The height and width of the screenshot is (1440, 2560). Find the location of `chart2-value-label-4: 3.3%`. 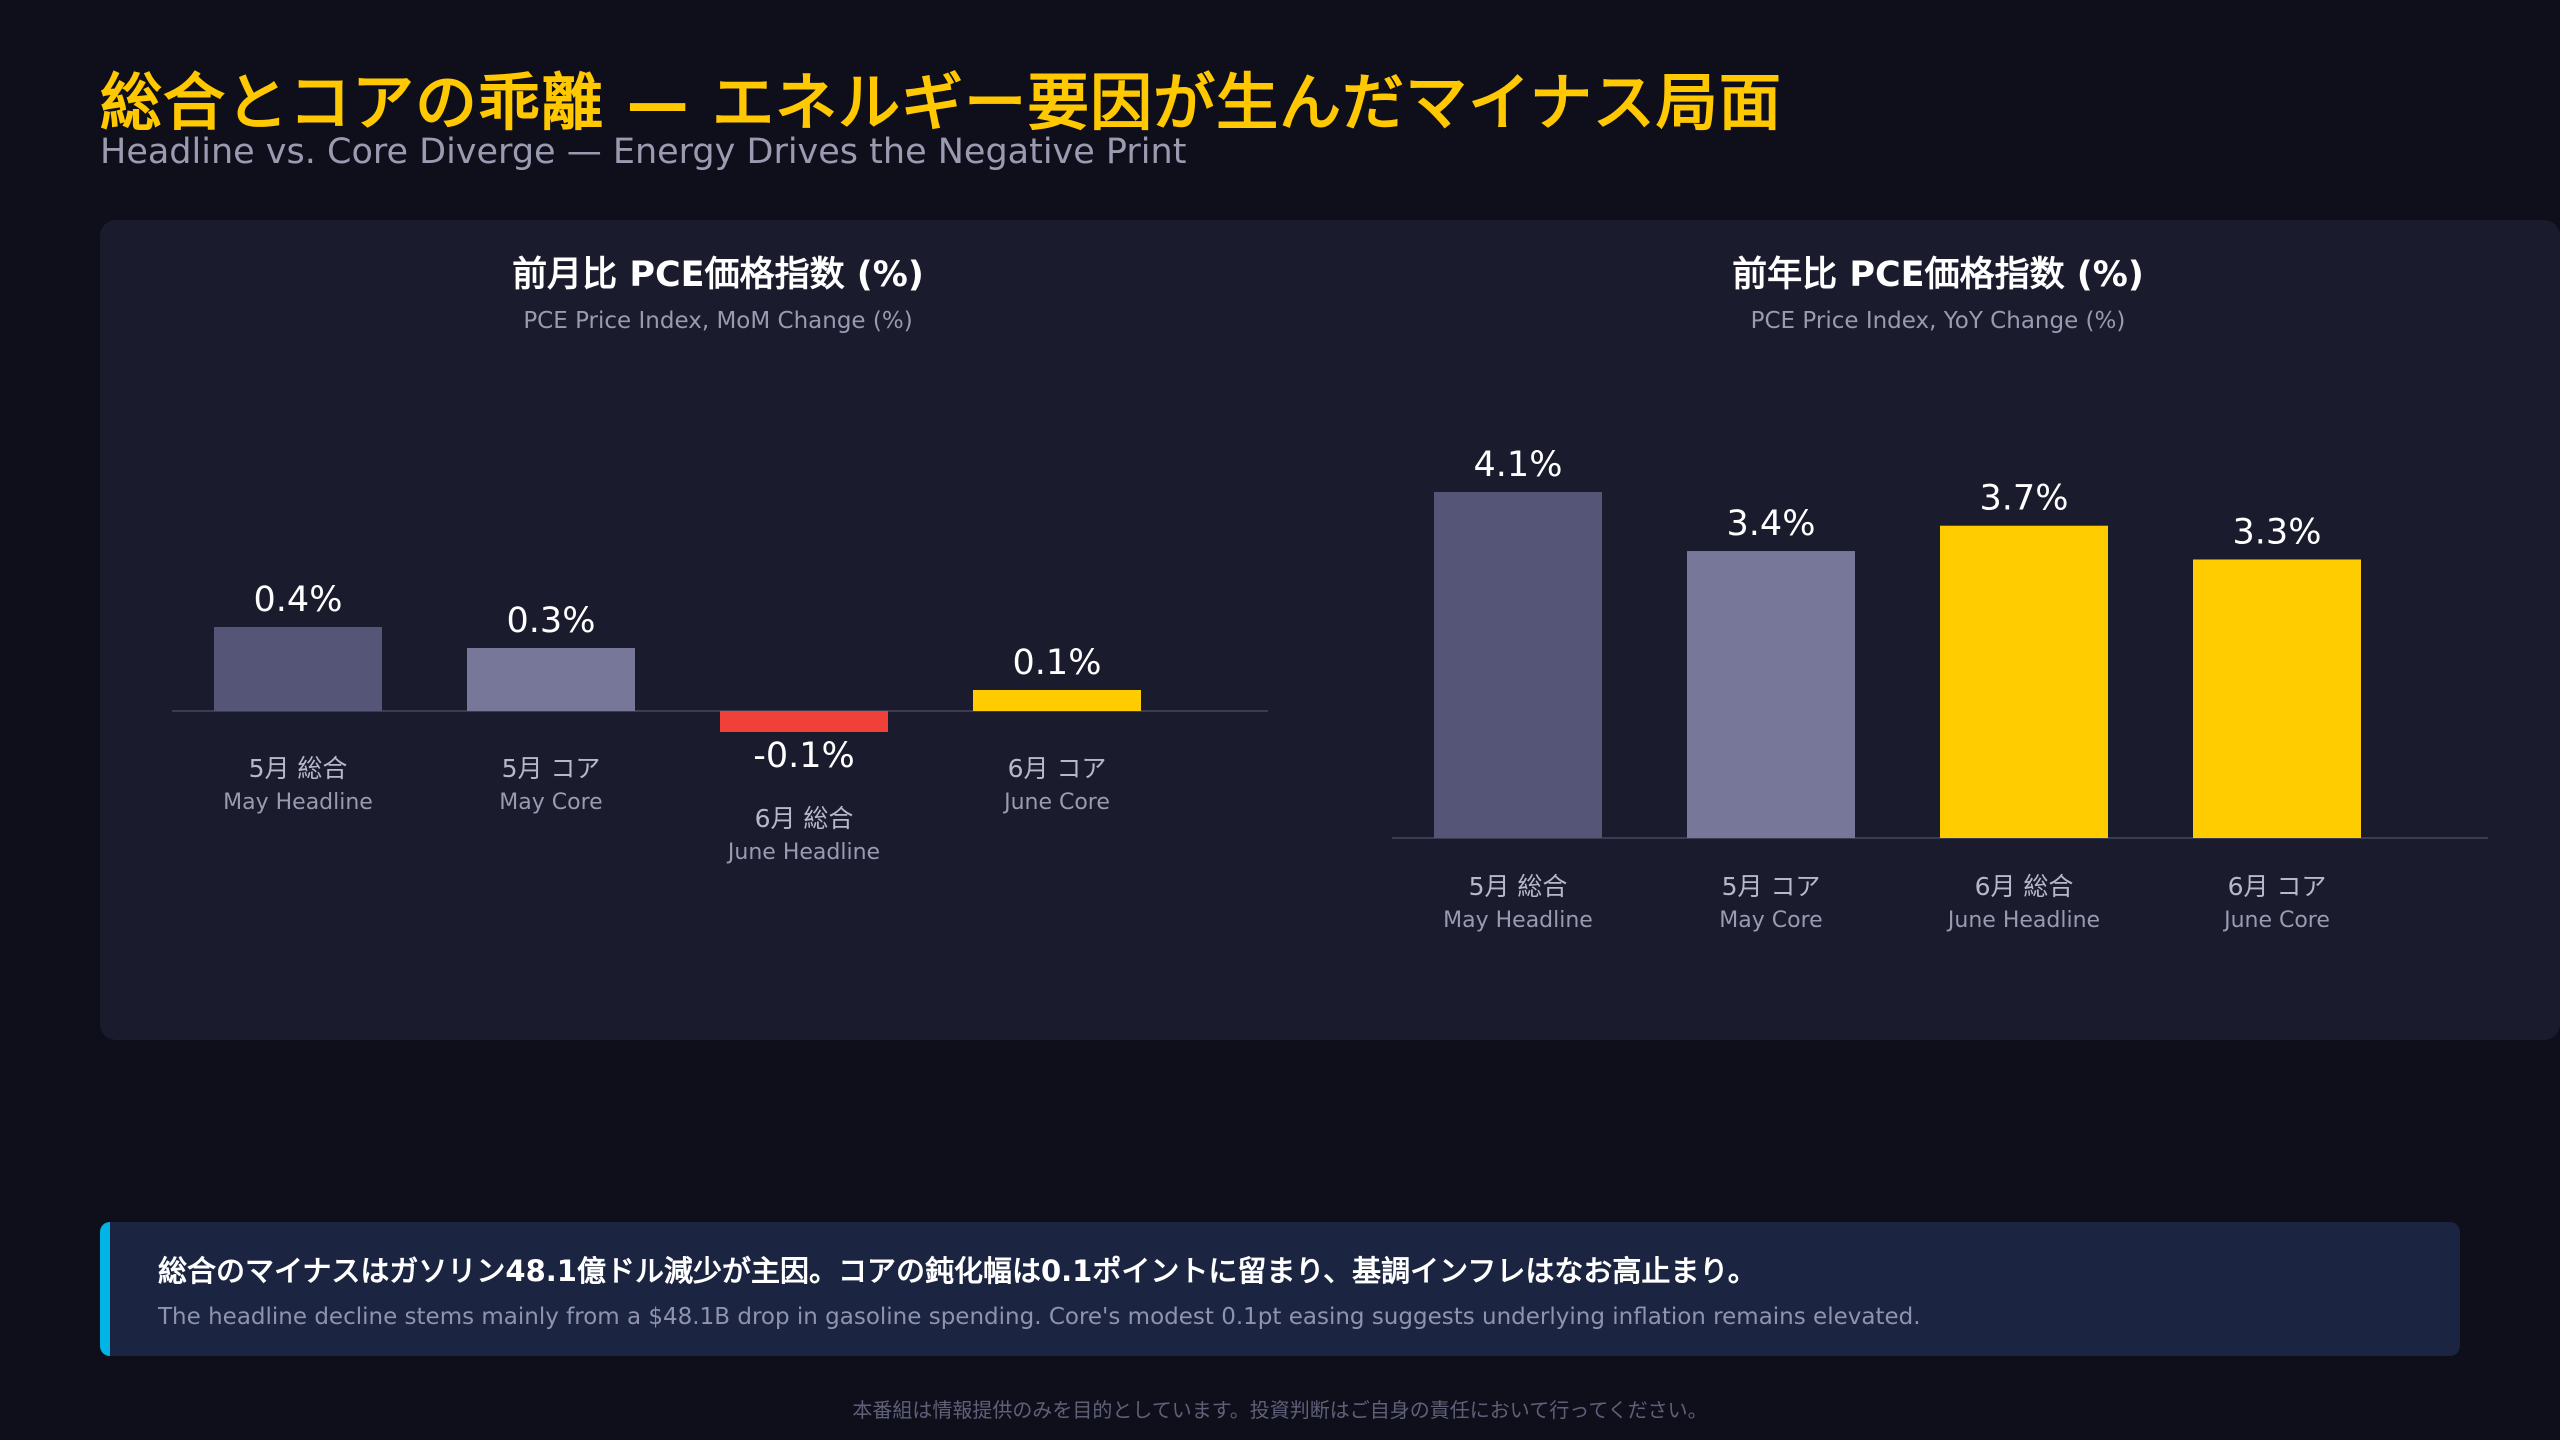

chart2-value-label-4: 3.3% is located at coordinates (2277, 532).